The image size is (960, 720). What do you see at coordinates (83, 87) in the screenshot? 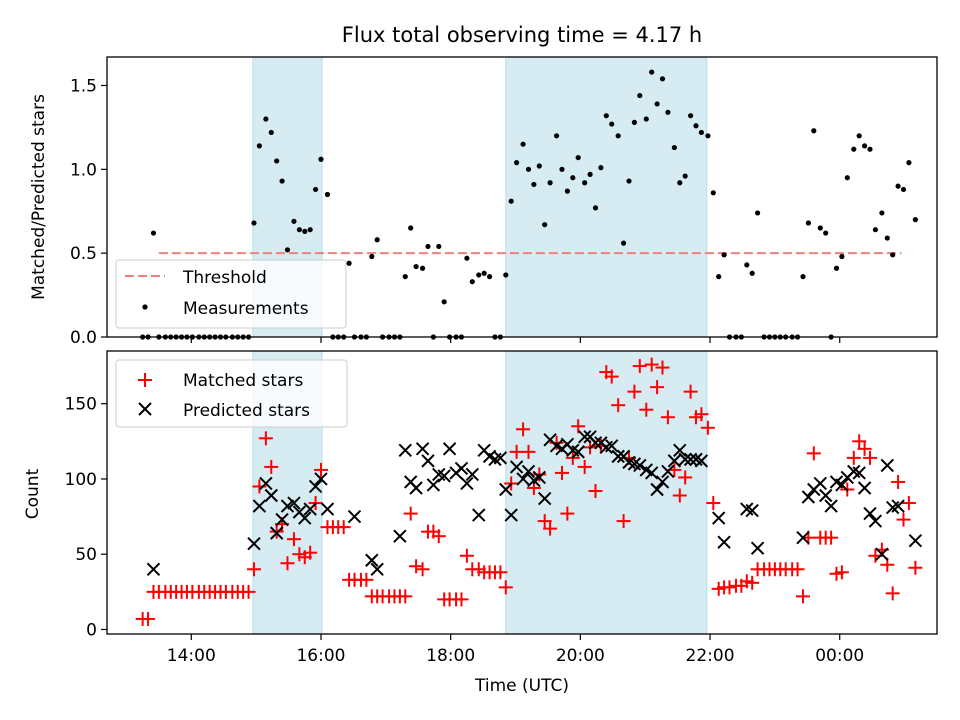
I see `y-tick-label: 1.5` at bounding box center [83, 87].